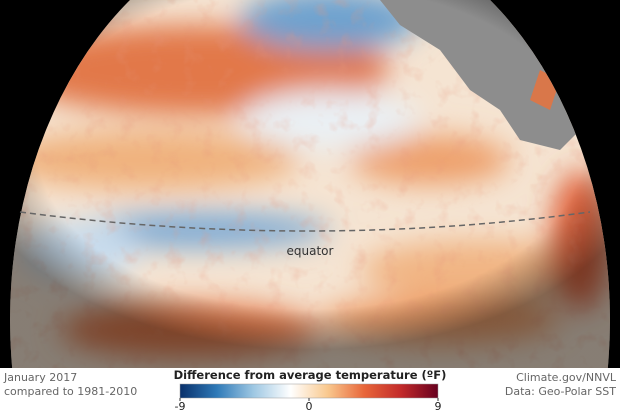 This screenshot has width=620, height=413. Describe the element at coordinates (309, 391) in the screenshot. I see `colorbar` at that location.